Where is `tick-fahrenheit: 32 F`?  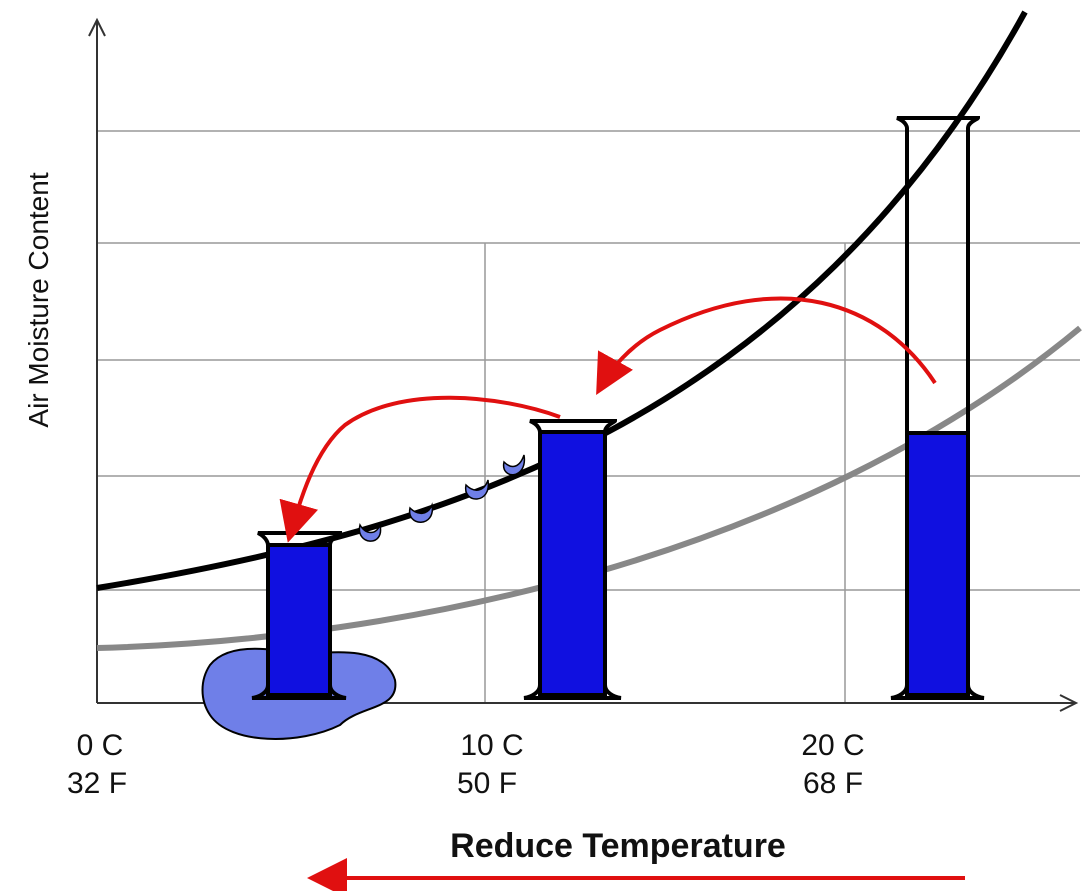
tick-fahrenheit: 32 F is located at coordinates (97, 783).